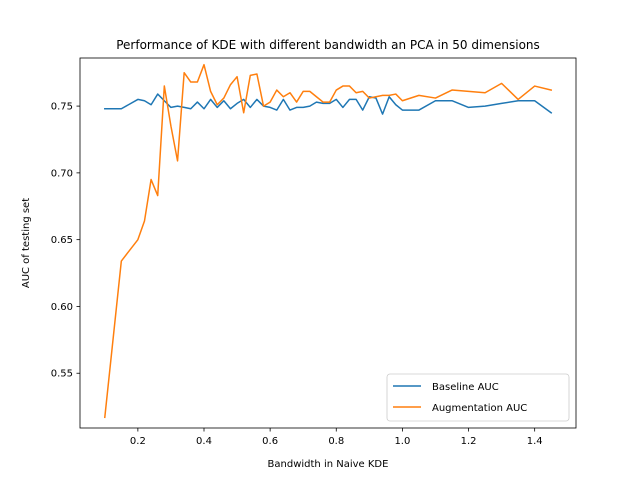 This screenshot has height=480, width=640. What do you see at coordinates (62, 307) in the screenshot?
I see `y-tick-label: 0.60` at bounding box center [62, 307].